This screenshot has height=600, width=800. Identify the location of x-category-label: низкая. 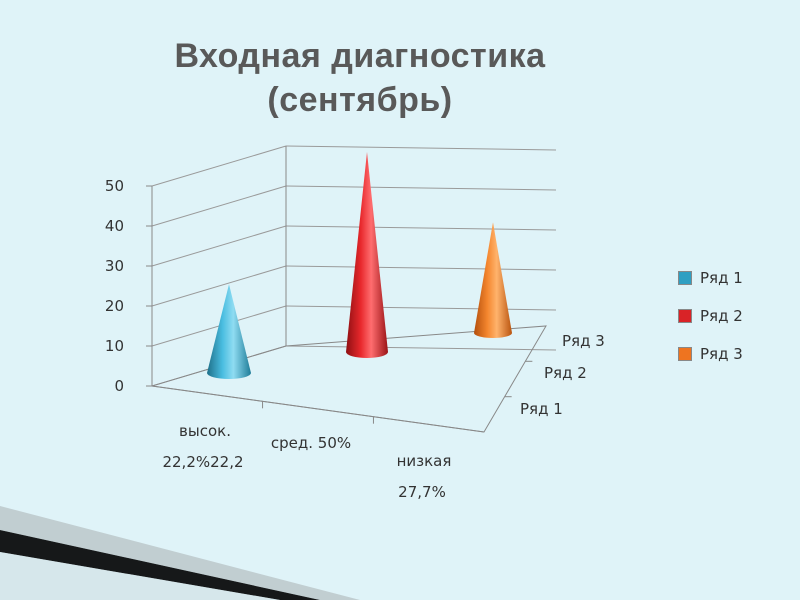
(424, 461).